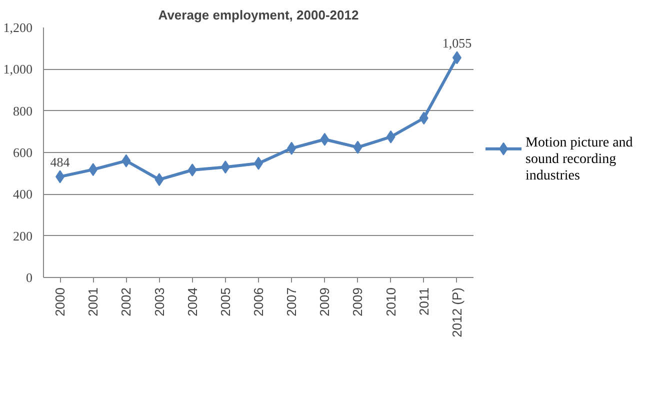  What do you see at coordinates (60, 302) in the screenshot?
I see `x-tick-label: 2000` at bounding box center [60, 302].